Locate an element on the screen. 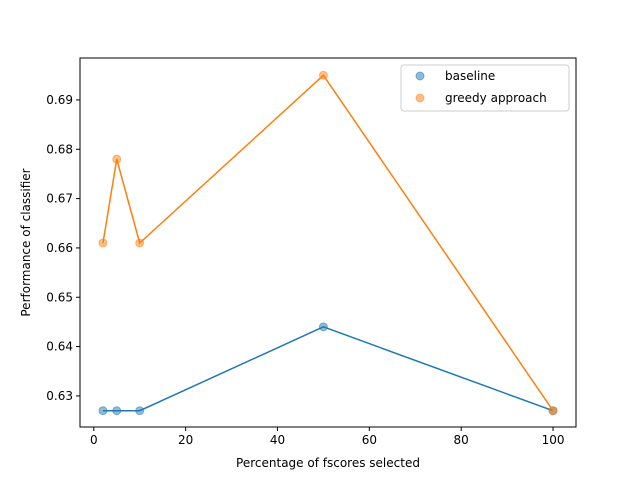 This screenshot has height=480, width=640. y-tick-label: 0.63 is located at coordinates (59, 396).